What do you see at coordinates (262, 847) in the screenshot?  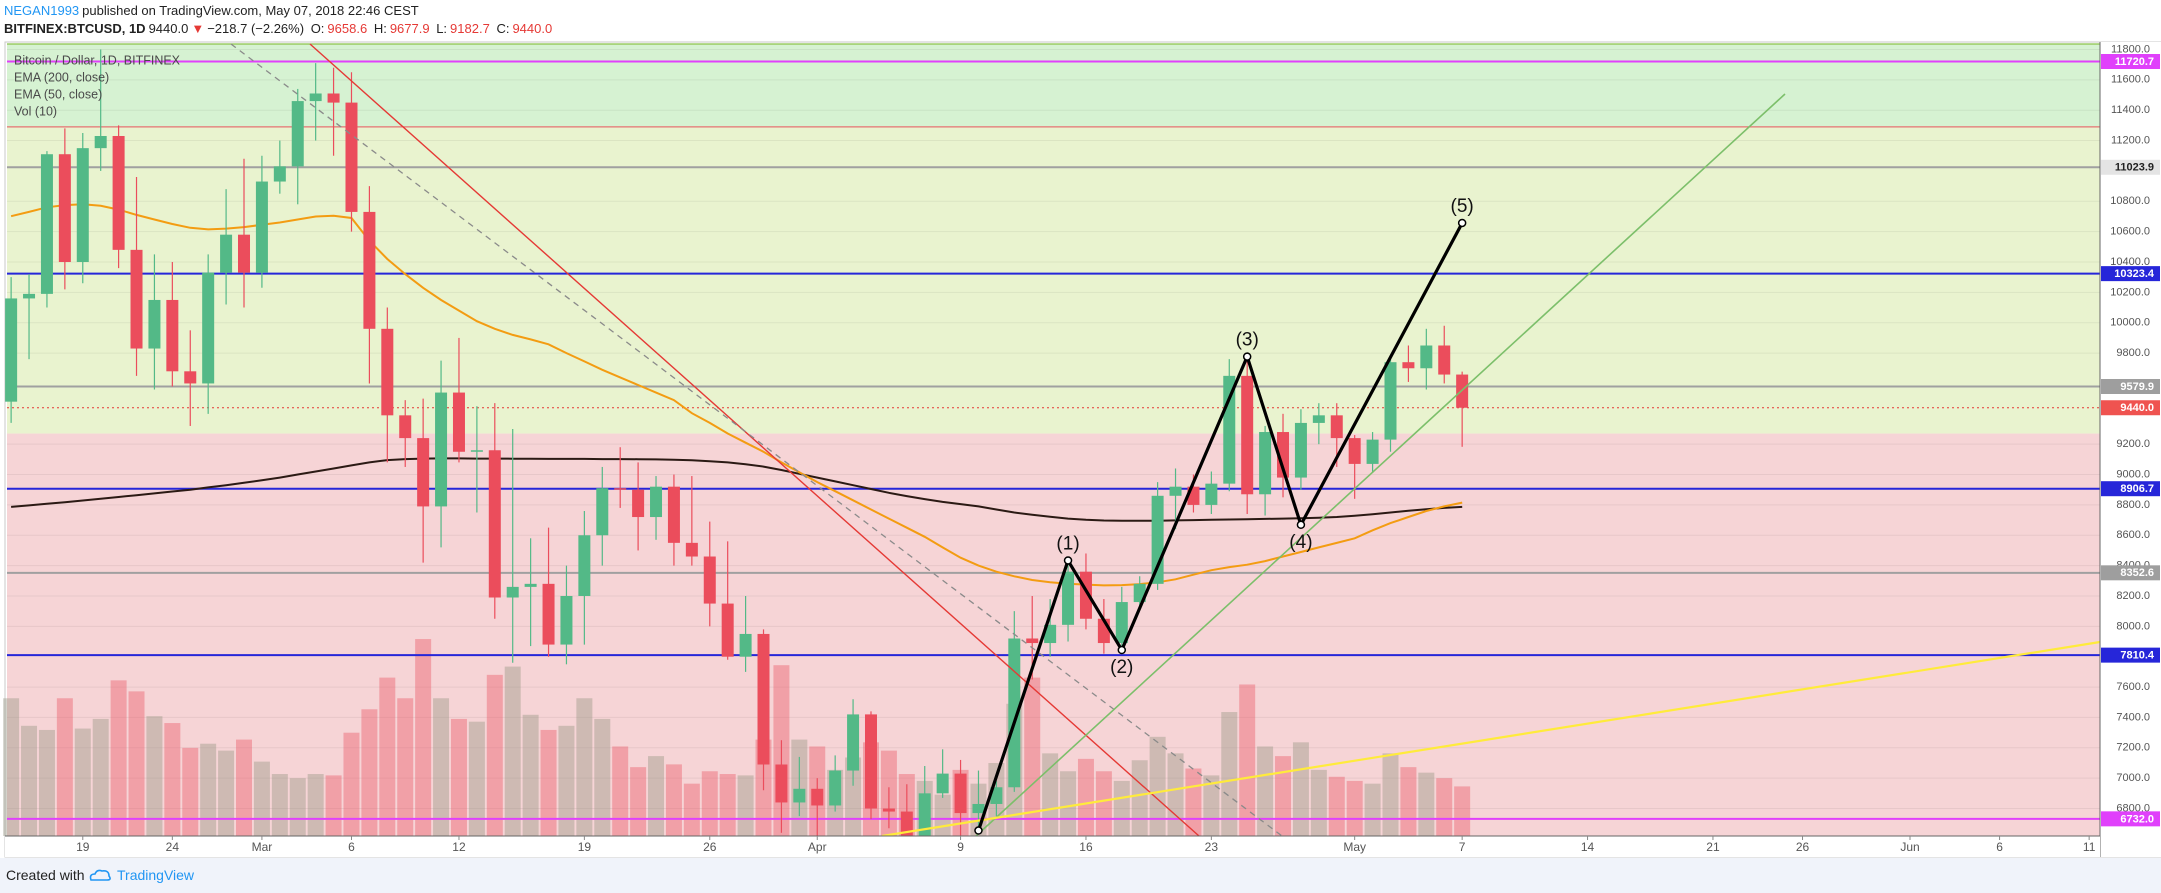 I see `x-tick-label: Mar` at bounding box center [262, 847].